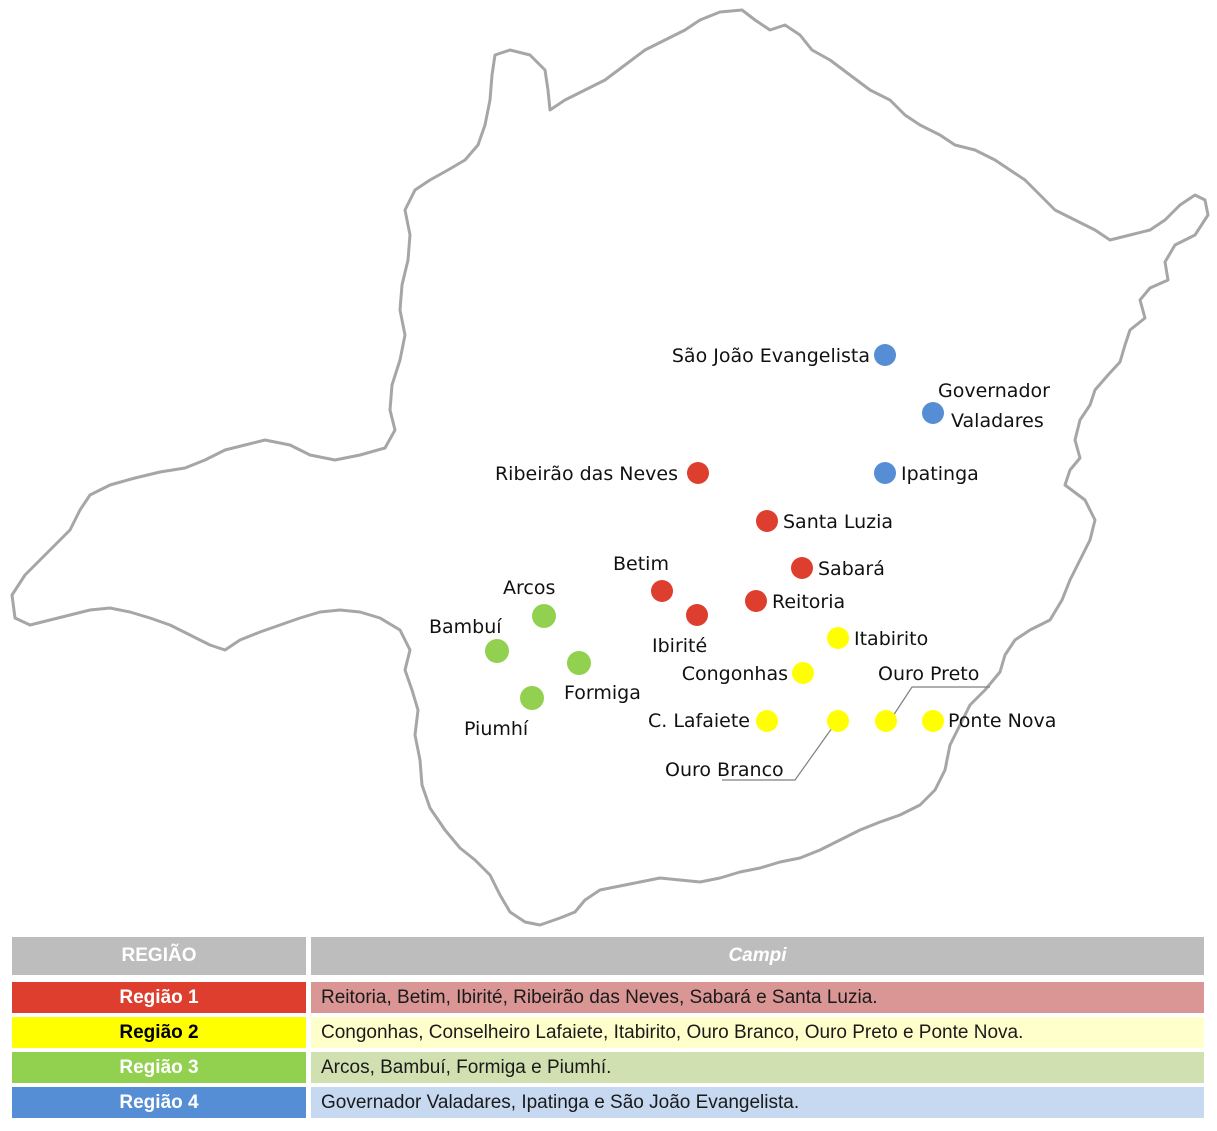  I want to click on marker-betim, so click(662, 591).